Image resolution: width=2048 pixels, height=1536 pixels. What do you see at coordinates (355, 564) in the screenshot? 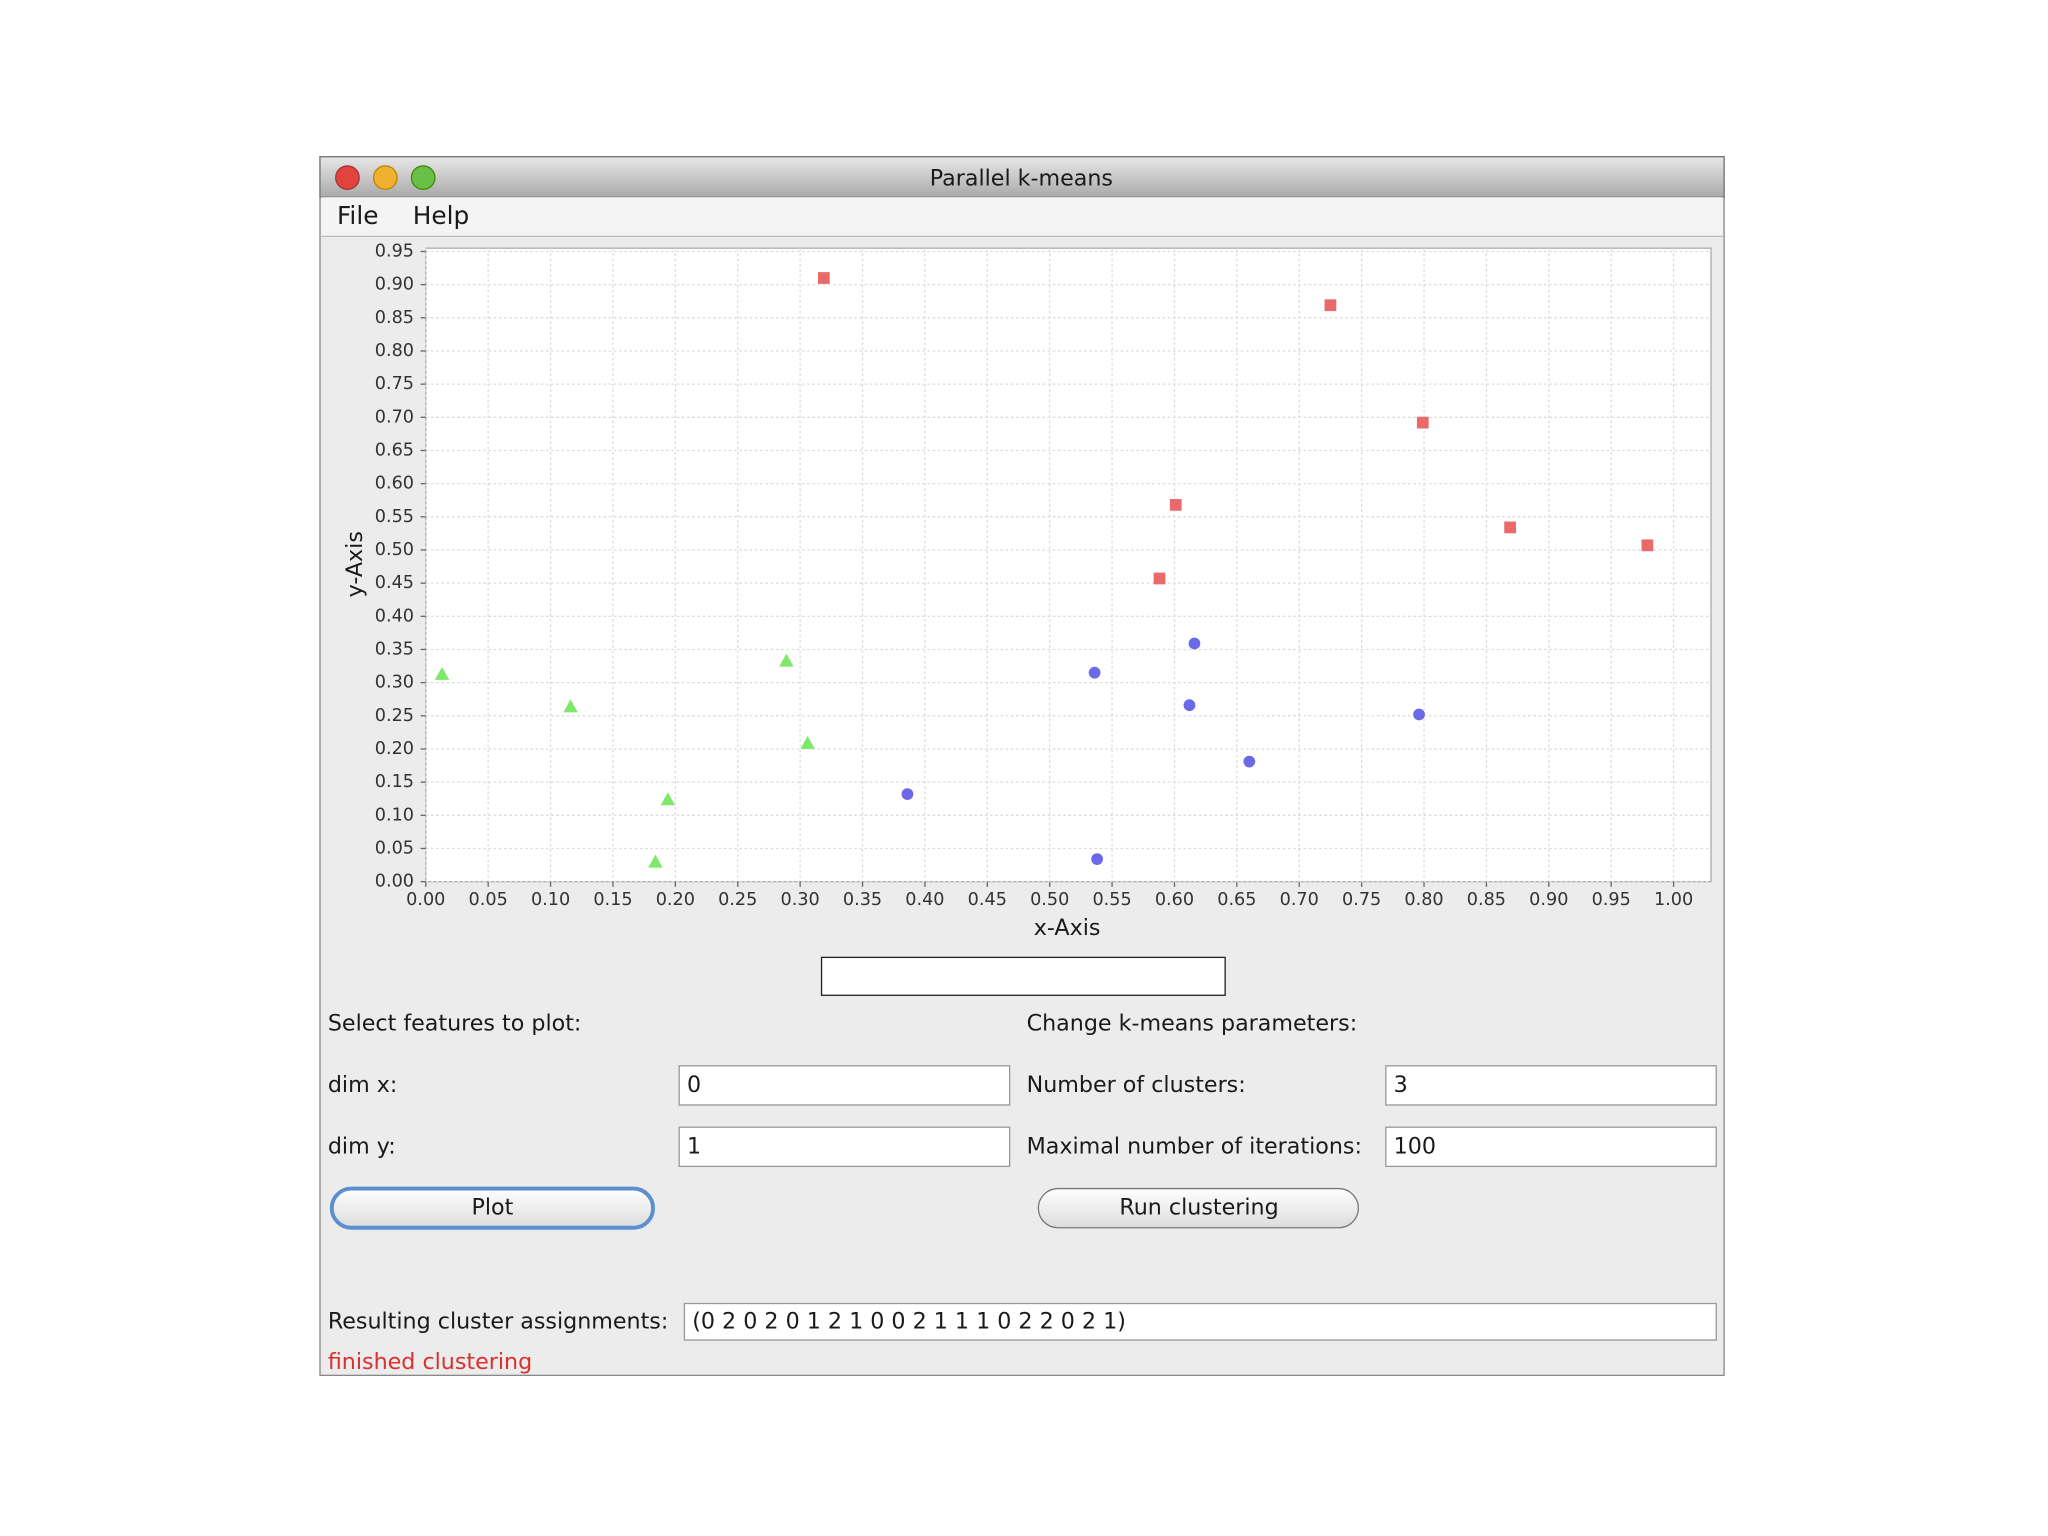
I see `y-axis-label: y-Axis` at bounding box center [355, 564].